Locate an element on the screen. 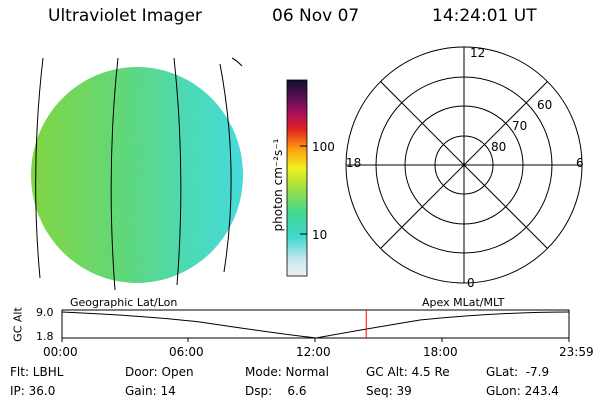 The width and height of the screenshot is (600, 400). seq-status: Seq: 39 is located at coordinates (389, 391).